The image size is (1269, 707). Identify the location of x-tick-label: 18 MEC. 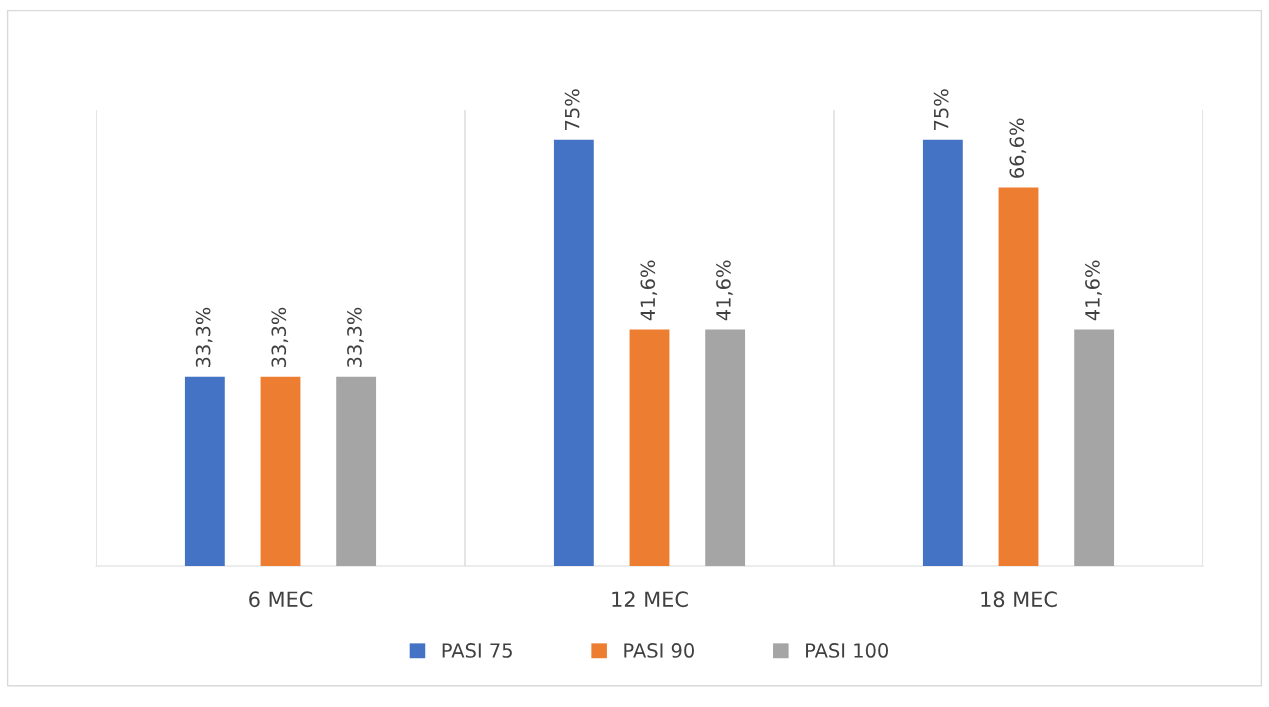
(1019, 599).